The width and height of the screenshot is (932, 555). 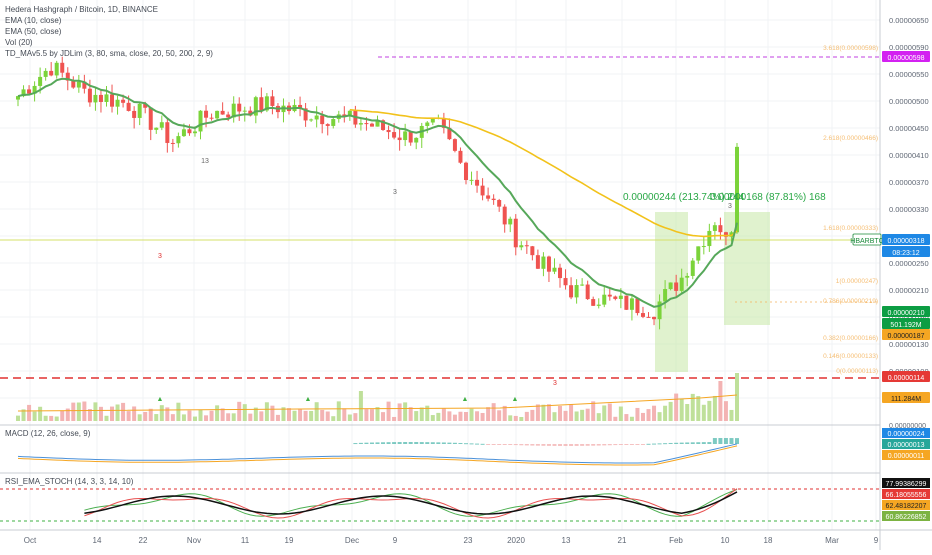 I want to click on time-axis: Oct 14 22 Nov 11 19 Dec 9 23 2020 13 21 Feb 10 18 Mar 9, so click(x=451, y=540).